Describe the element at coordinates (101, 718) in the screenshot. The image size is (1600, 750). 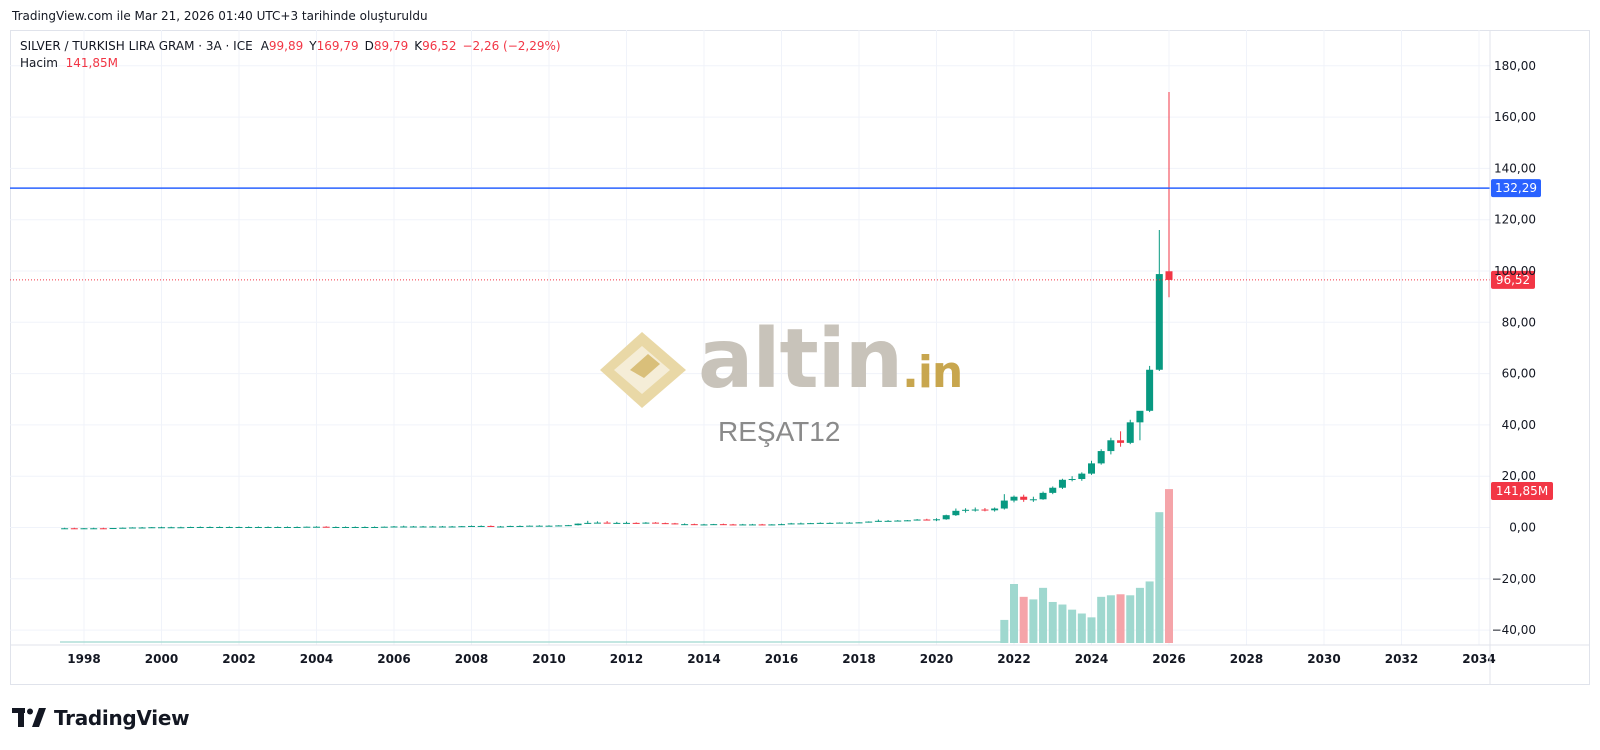
I see `tradingview-logo: TradingView` at that location.